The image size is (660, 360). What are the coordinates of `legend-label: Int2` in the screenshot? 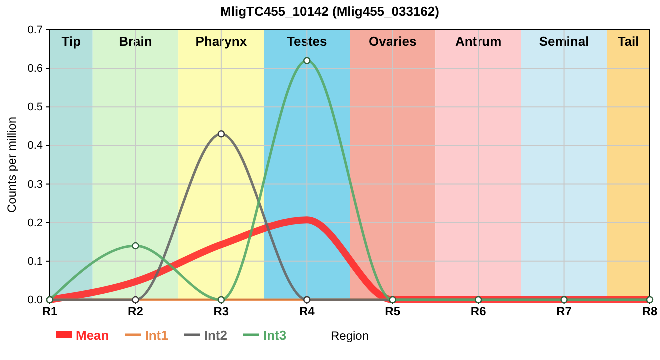 It's located at (216, 335).